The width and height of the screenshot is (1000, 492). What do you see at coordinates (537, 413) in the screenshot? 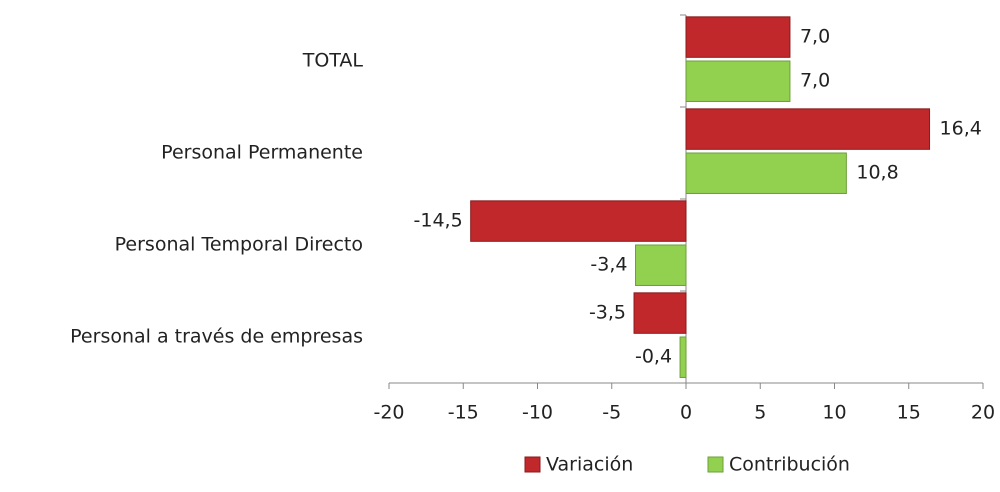
I see `x-tick-label: -10` at bounding box center [537, 413].